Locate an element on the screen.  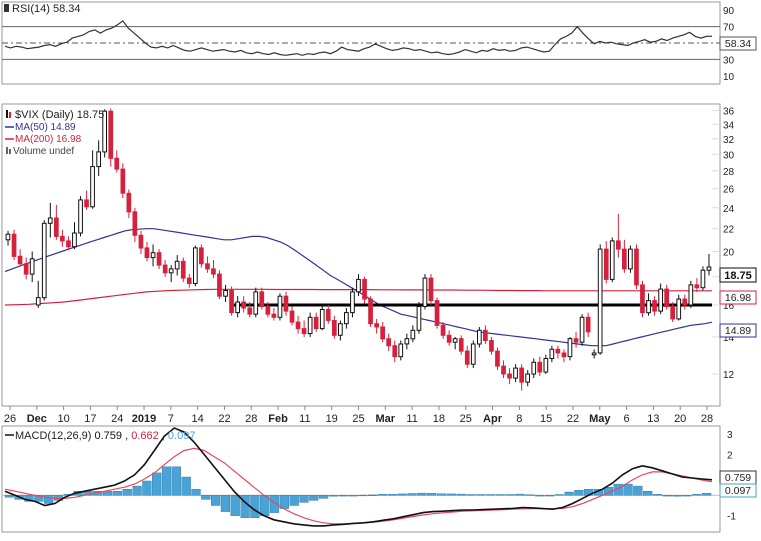
macd-legend-label: MACD(12,26,9) is located at coordinates (53, 436).